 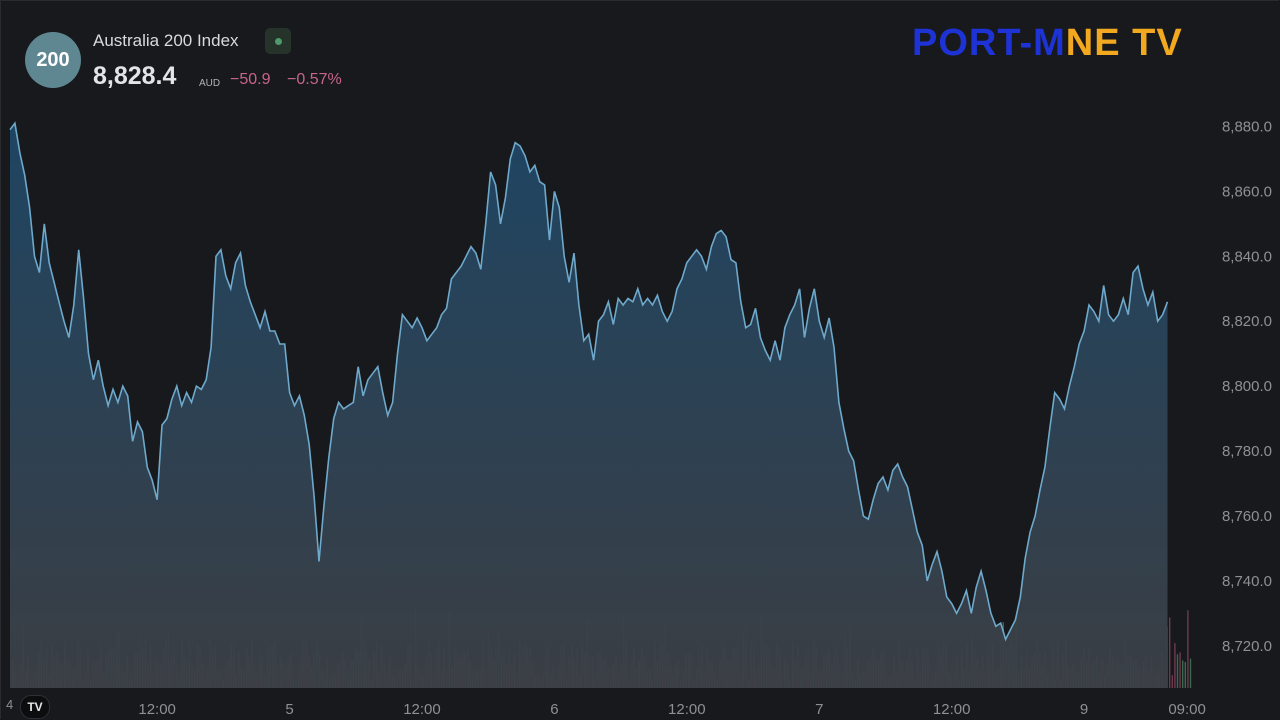 I want to click on y-tick-label: 8,880.0, so click(x=1247, y=126).